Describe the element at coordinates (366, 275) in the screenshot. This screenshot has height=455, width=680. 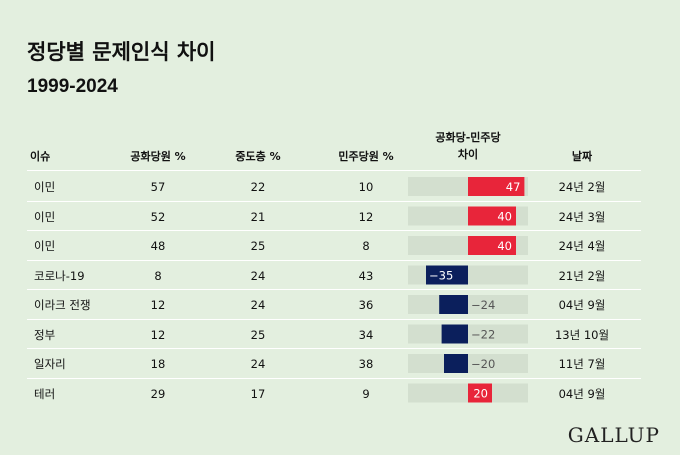
I see `cell-dem: 43` at that location.